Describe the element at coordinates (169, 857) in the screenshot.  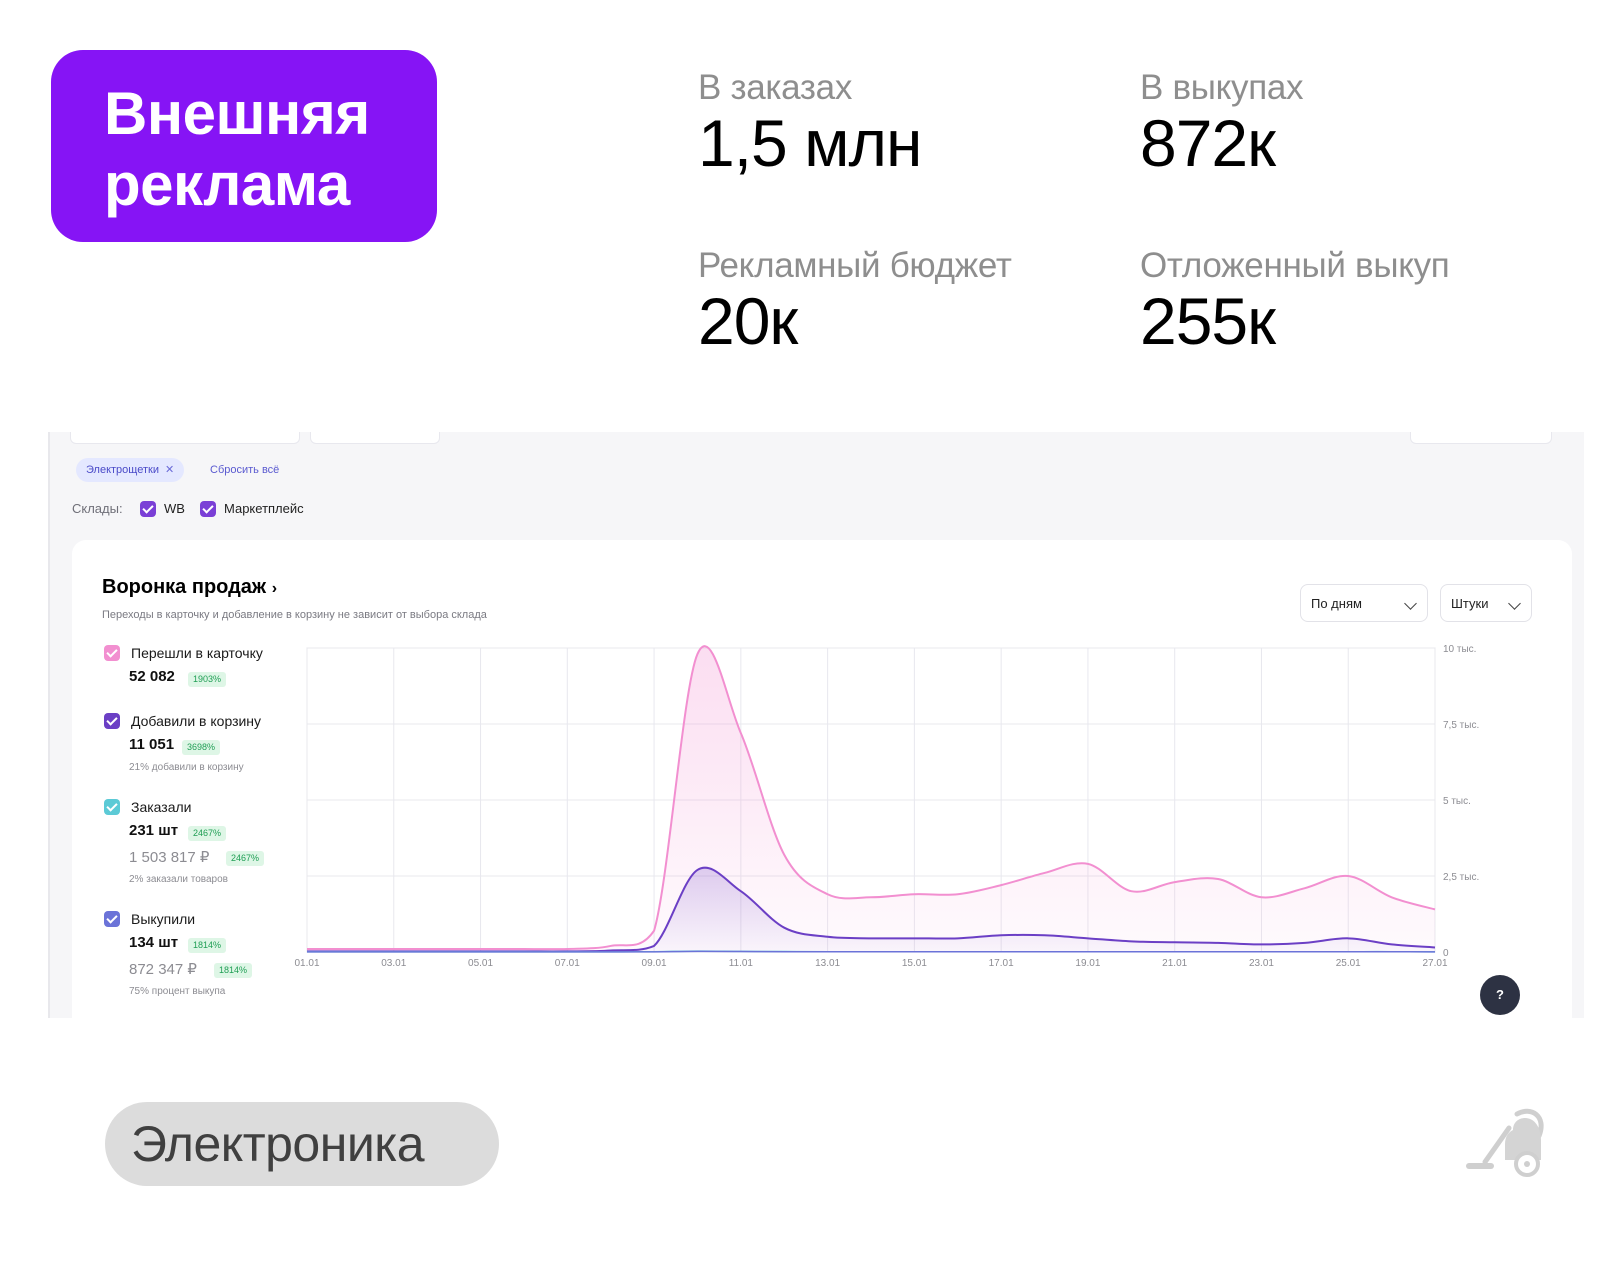
I see `legend-value-2: 1 503 817 ₽` at that location.